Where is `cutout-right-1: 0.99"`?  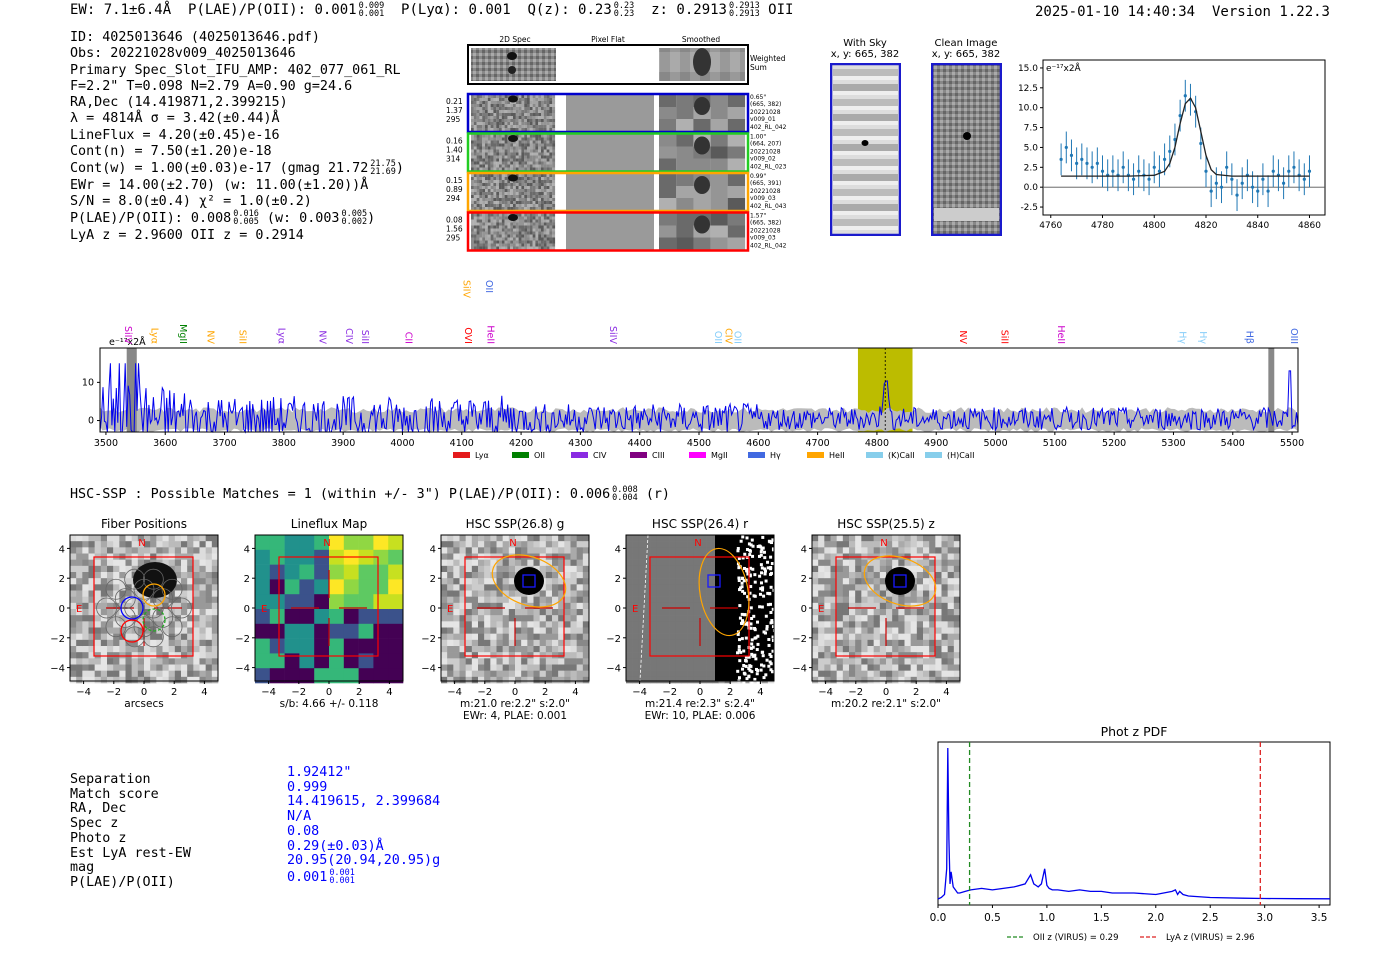
cutout-right-1: 0.99" is located at coordinates (758, 176).